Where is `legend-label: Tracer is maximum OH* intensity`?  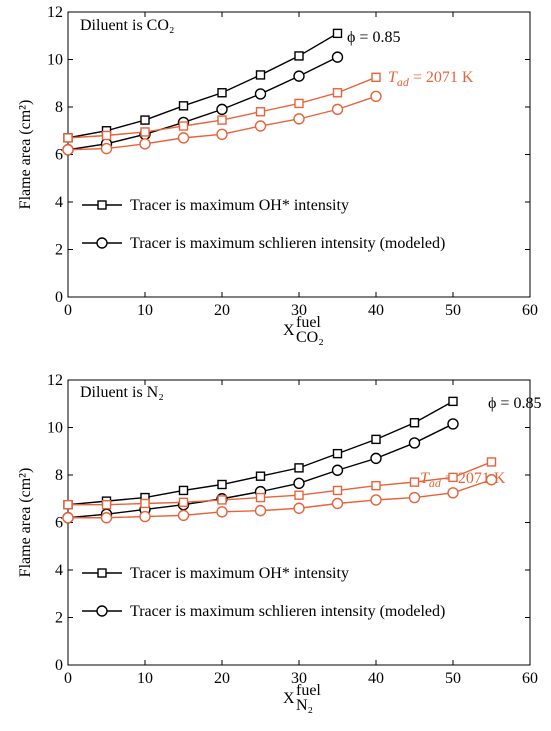 legend-label: Tracer is maximum OH* intensity is located at coordinates (239, 573).